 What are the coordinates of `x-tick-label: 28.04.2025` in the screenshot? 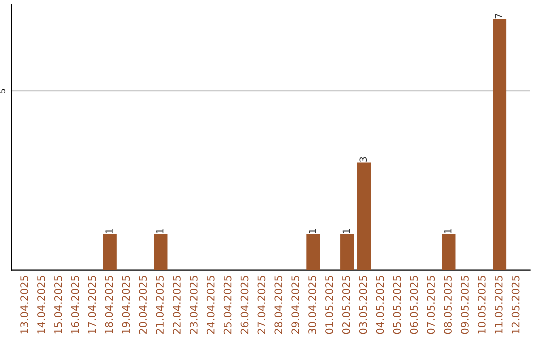 It's located at (278, 305).